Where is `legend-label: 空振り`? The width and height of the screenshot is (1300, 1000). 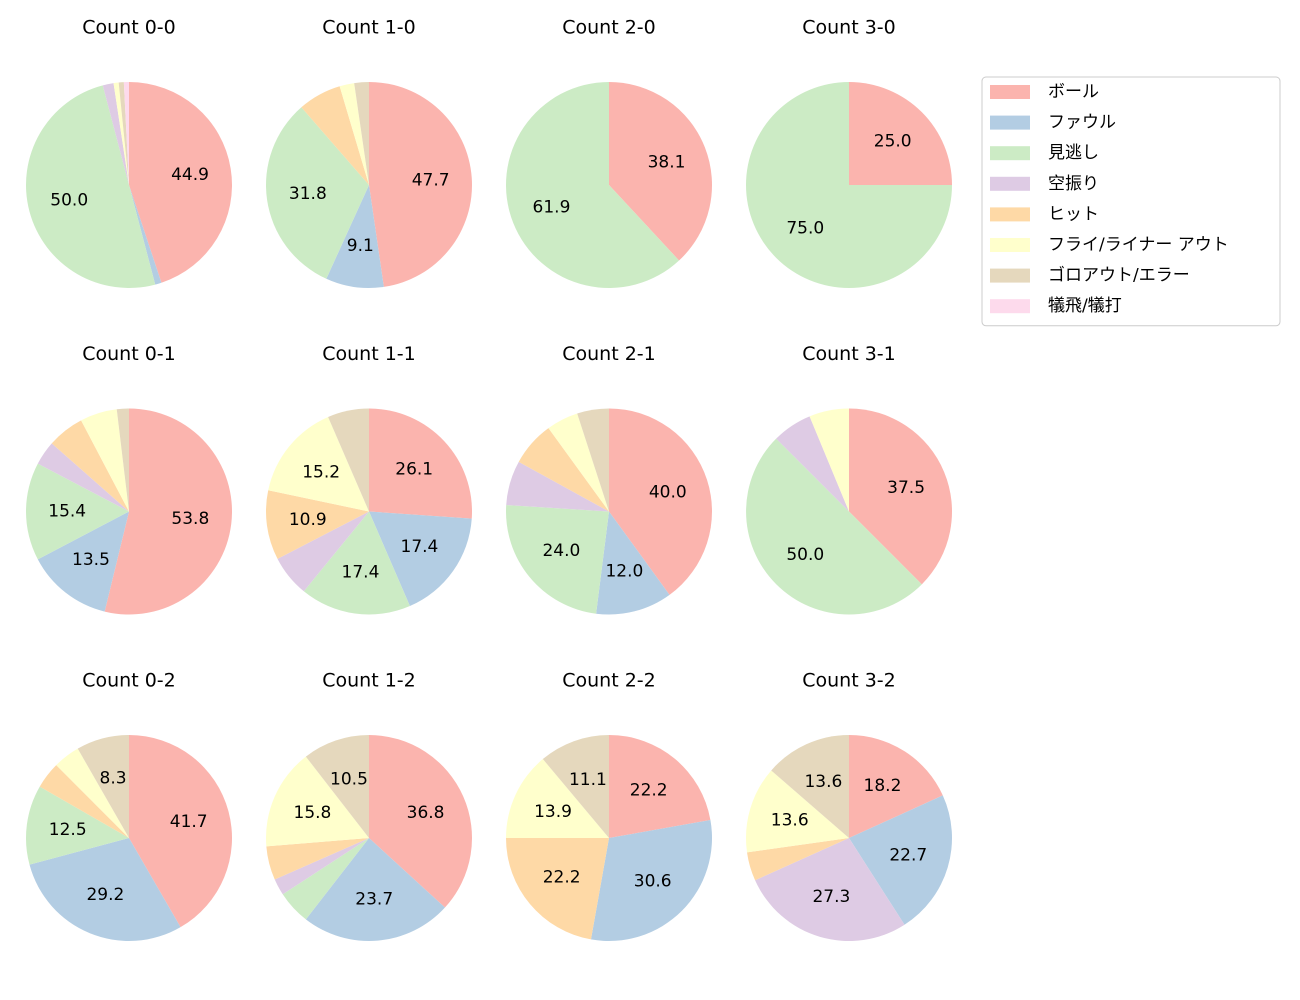
legend-label: 空振り is located at coordinates (1073, 184).